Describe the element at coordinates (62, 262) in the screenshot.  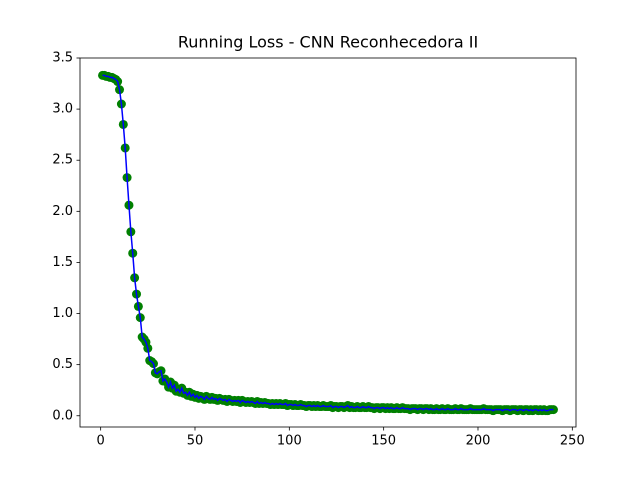
I see `y-tick-label: 1.5` at that location.